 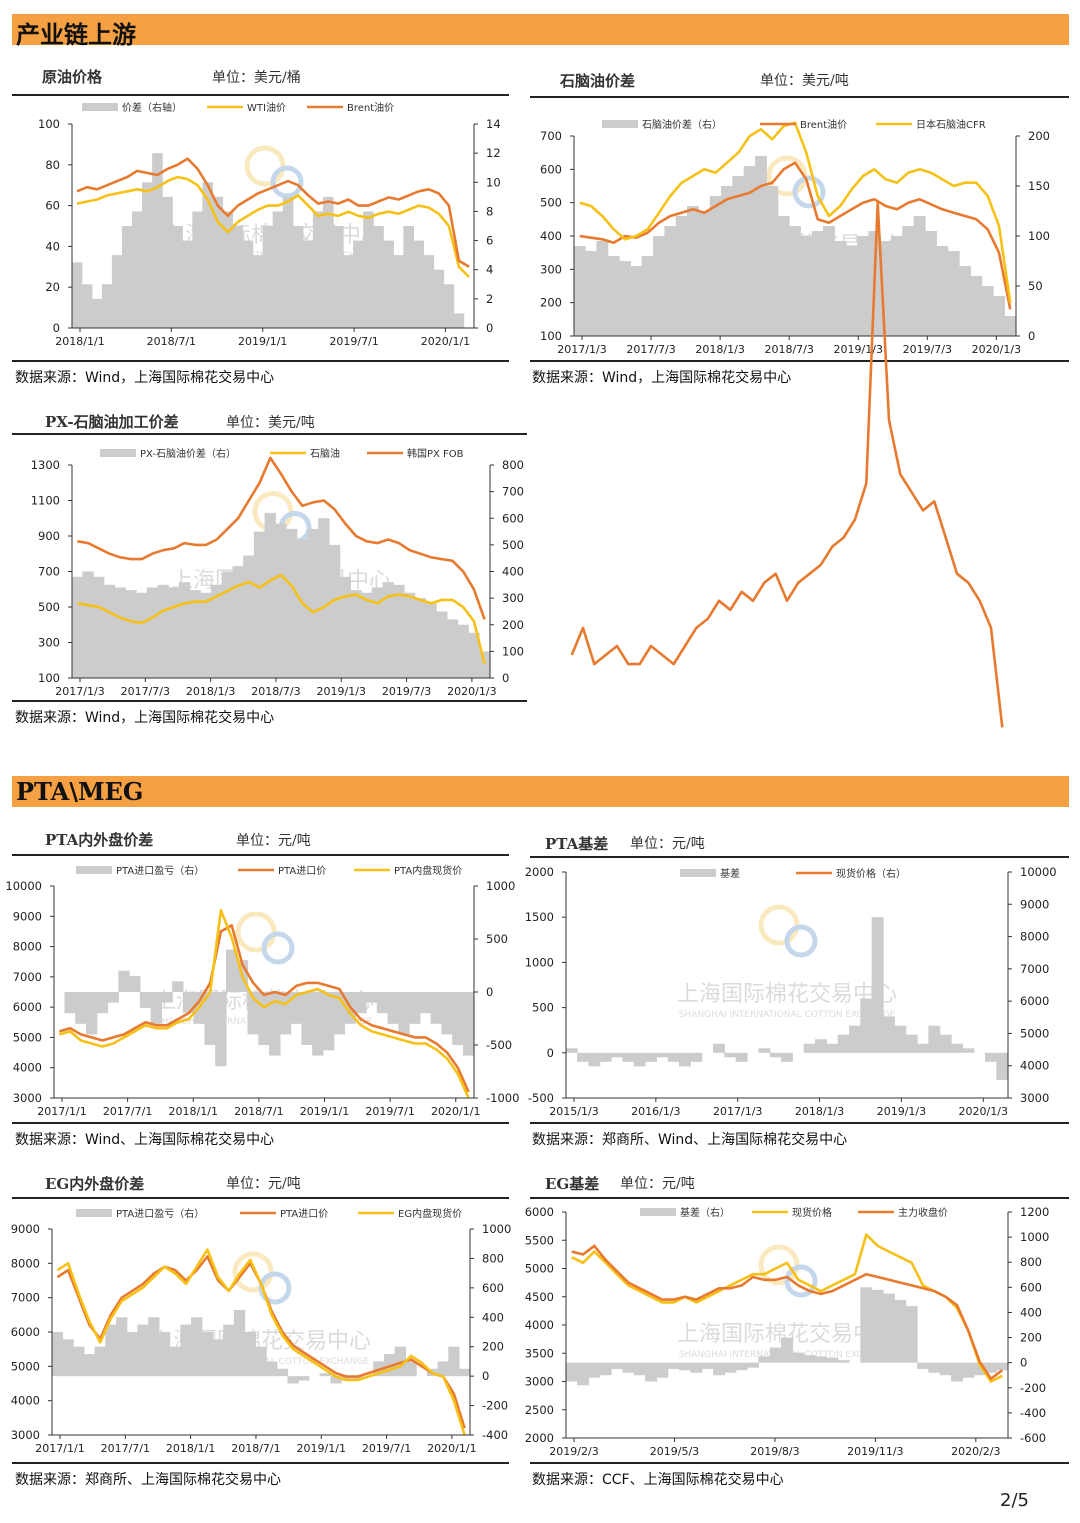 What do you see at coordinates (804, 81) in the screenshot?
I see `panel-unit: 单位：美元/吨` at bounding box center [804, 81].